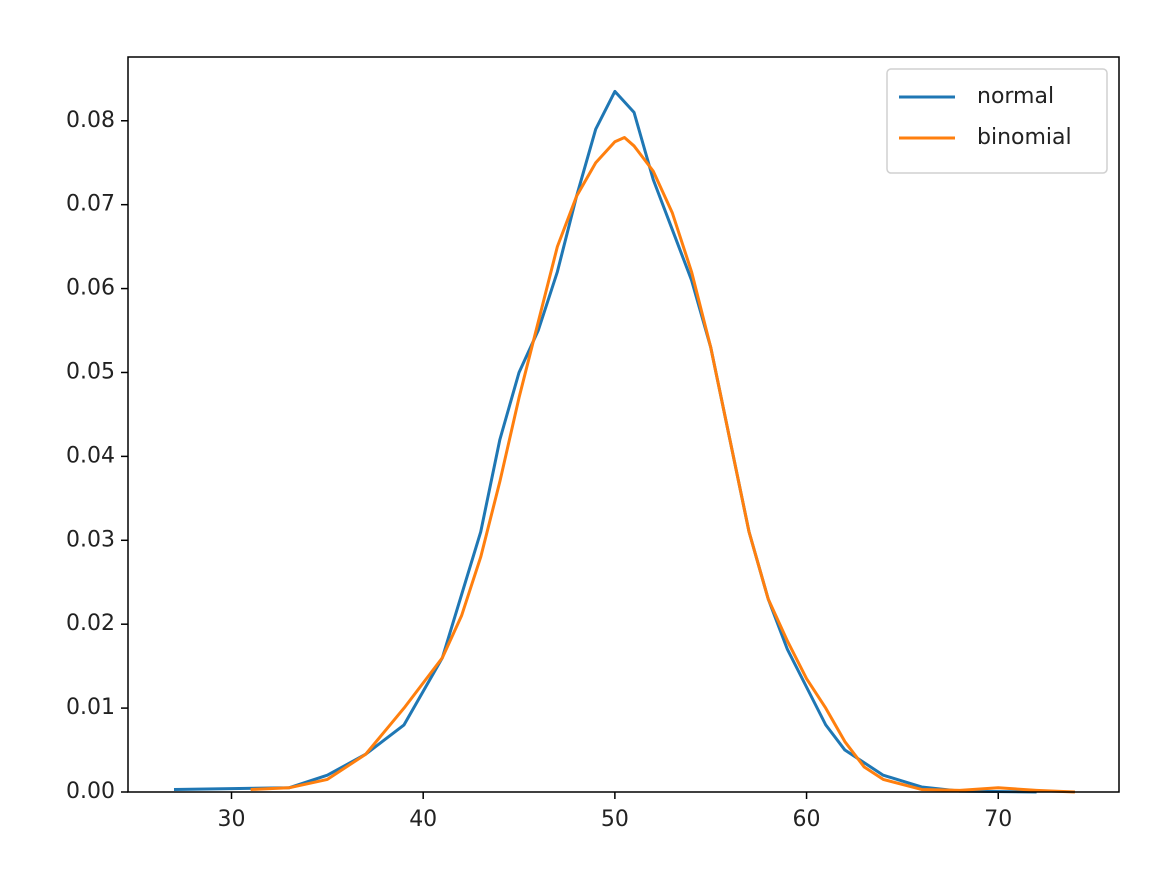 This screenshot has height=874, width=1154. Describe the element at coordinates (1024, 137) in the screenshot. I see `legend-label: binomial` at that location.